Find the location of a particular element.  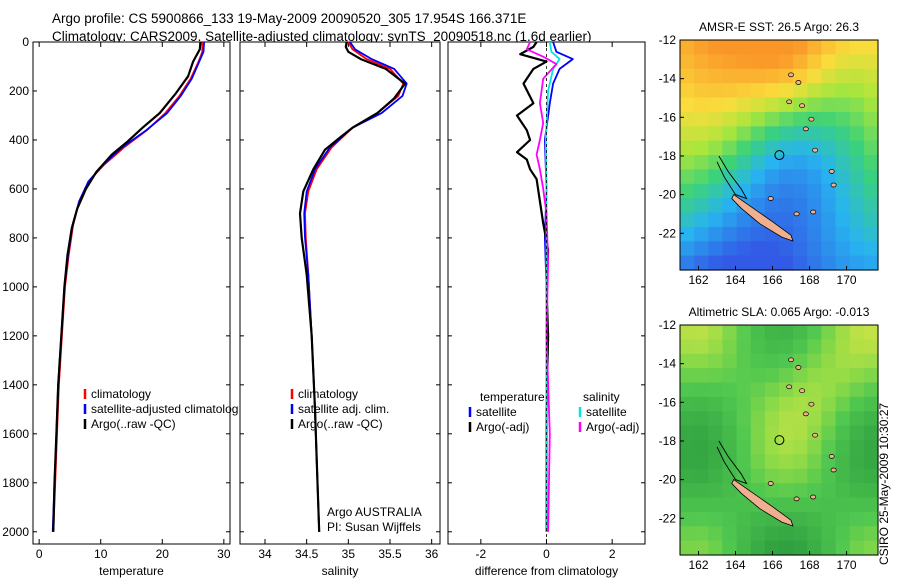

y-tick-label: -20 is located at coordinates (668, 480).